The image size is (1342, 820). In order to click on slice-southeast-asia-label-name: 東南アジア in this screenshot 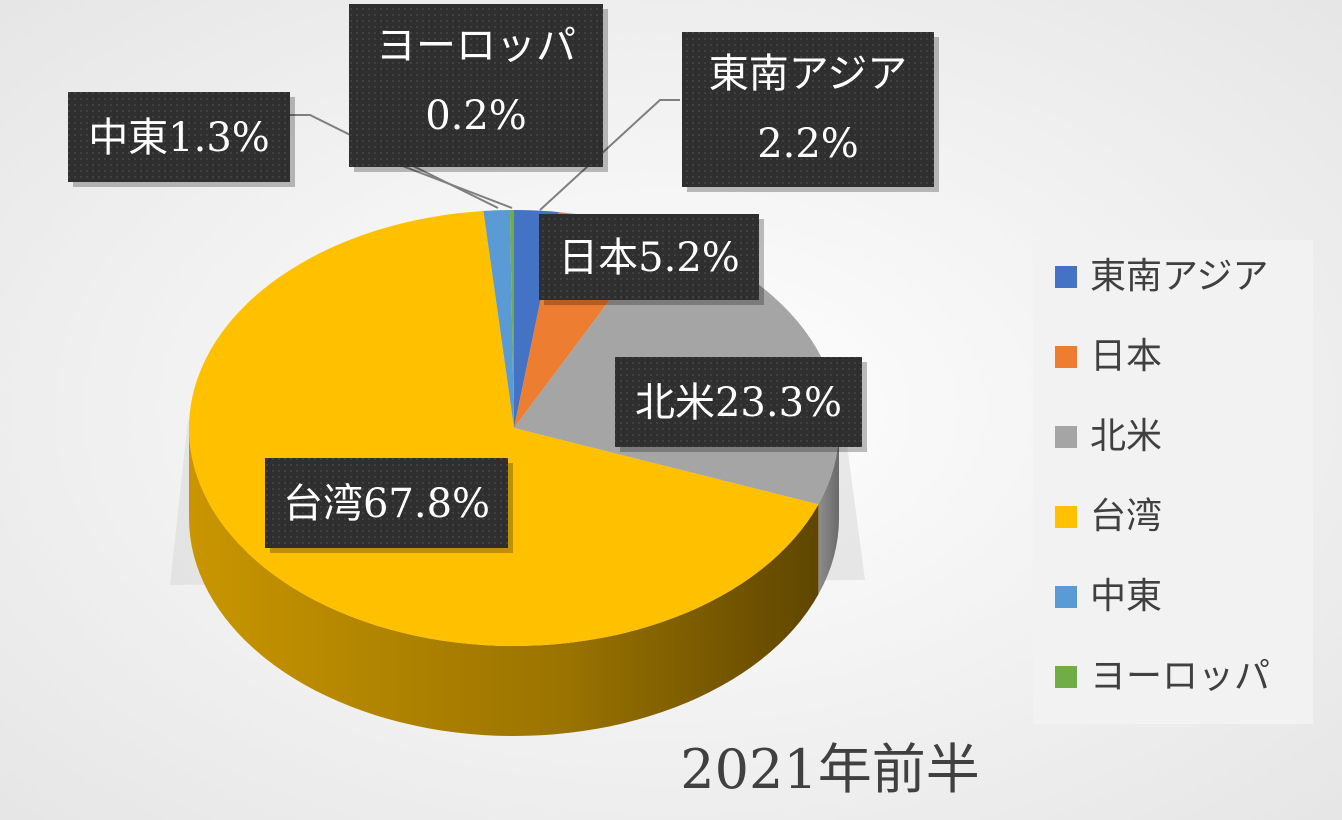, I will do `click(808, 74)`.